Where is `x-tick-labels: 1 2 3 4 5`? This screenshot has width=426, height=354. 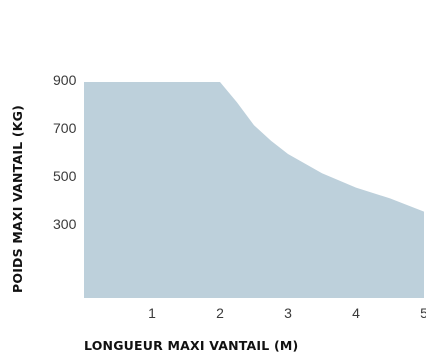 x-tick-labels: 1 2 3 4 5 is located at coordinates (287, 313).